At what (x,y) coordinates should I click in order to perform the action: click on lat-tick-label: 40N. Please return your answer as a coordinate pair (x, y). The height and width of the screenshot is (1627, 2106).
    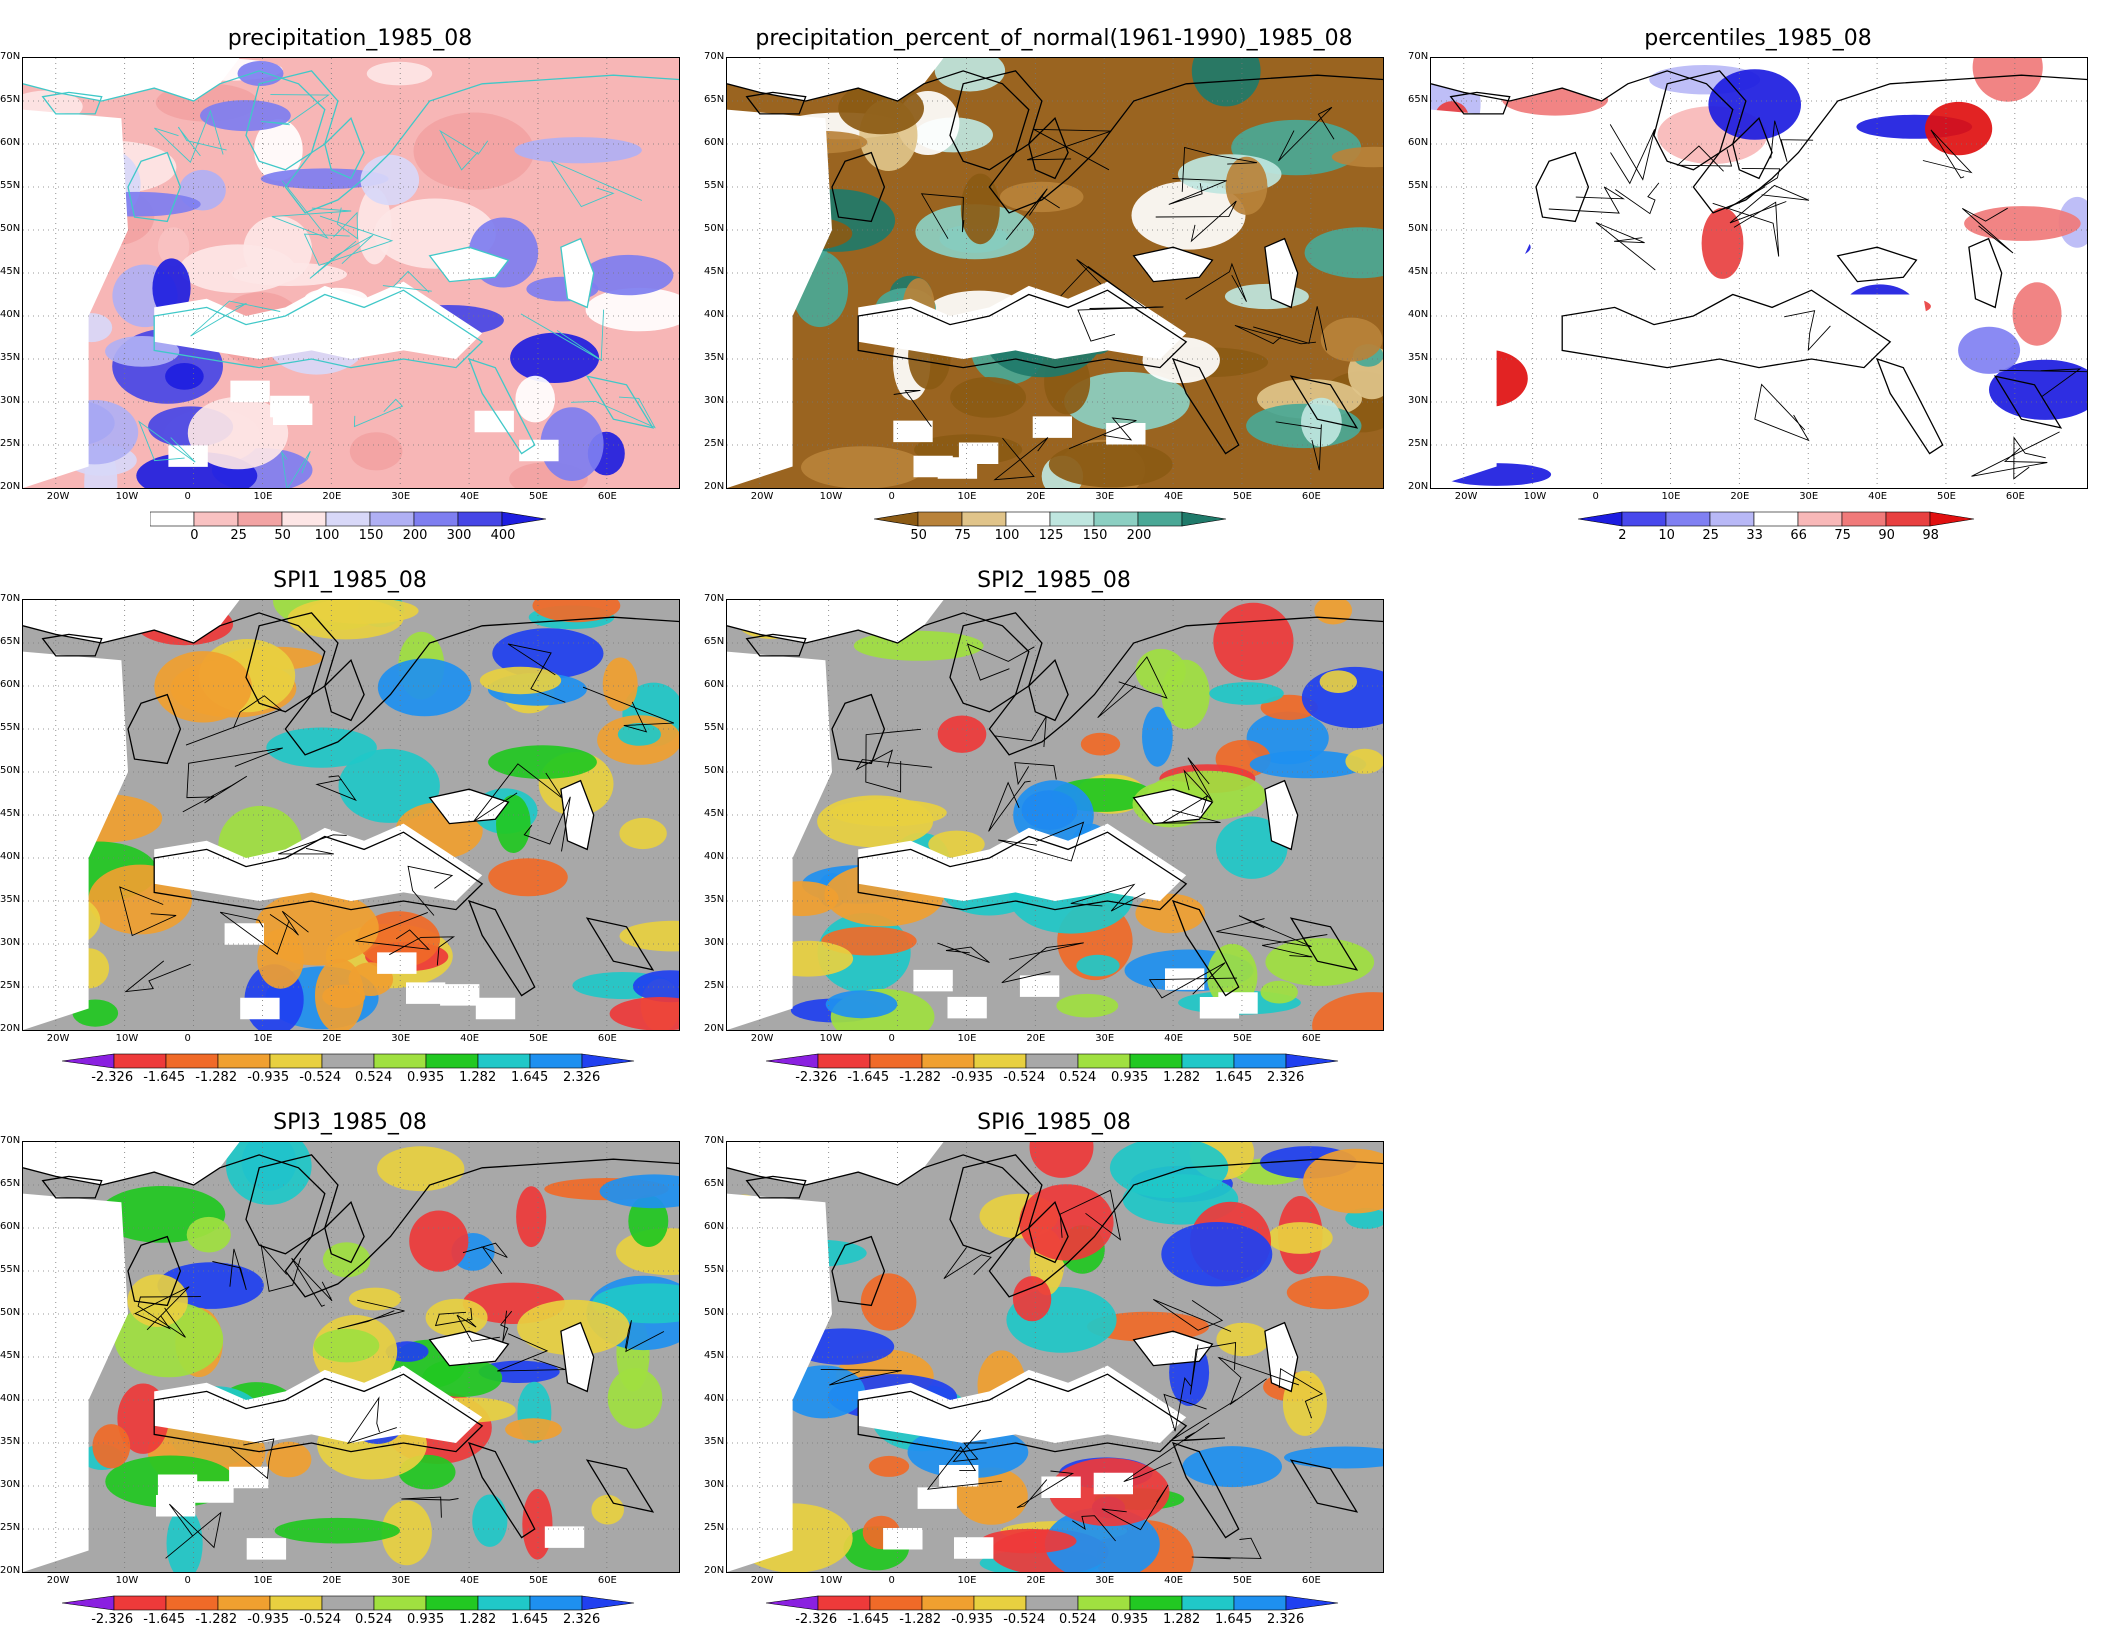
    Looking at the image, I should click on (10, 856).